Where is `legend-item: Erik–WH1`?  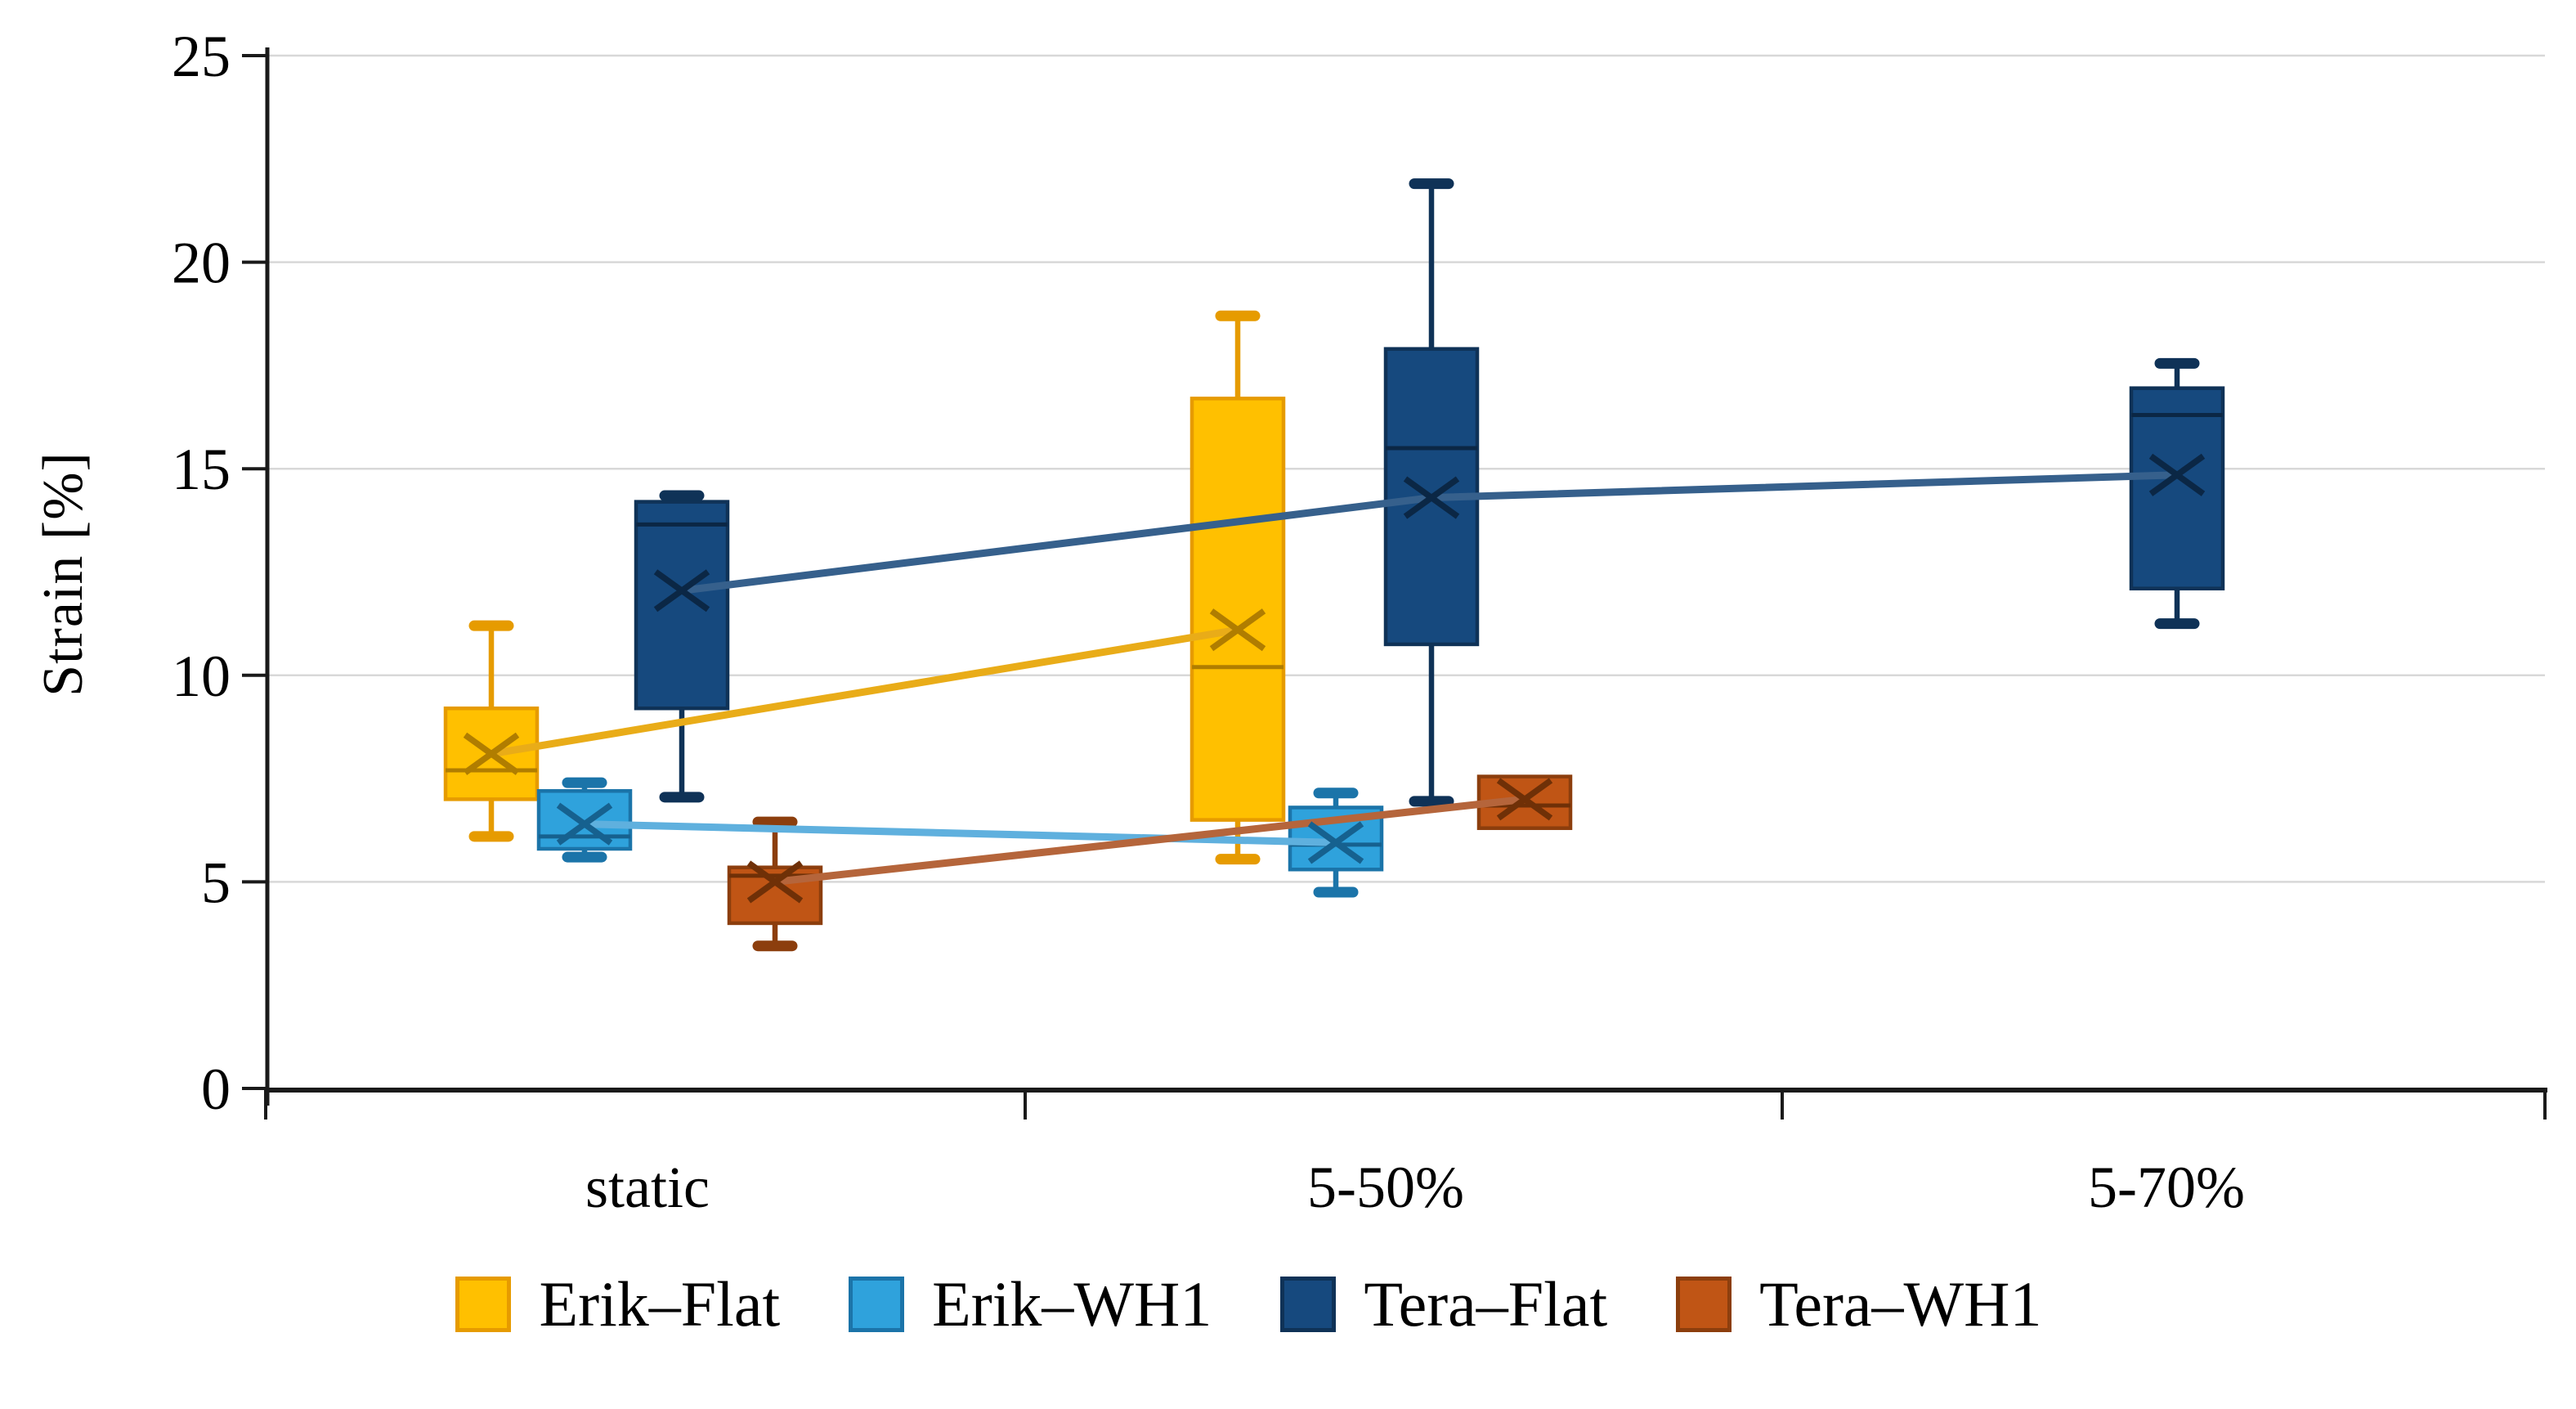 legend-item: Erik–WH1 is located at coordinates (1030, 1304).